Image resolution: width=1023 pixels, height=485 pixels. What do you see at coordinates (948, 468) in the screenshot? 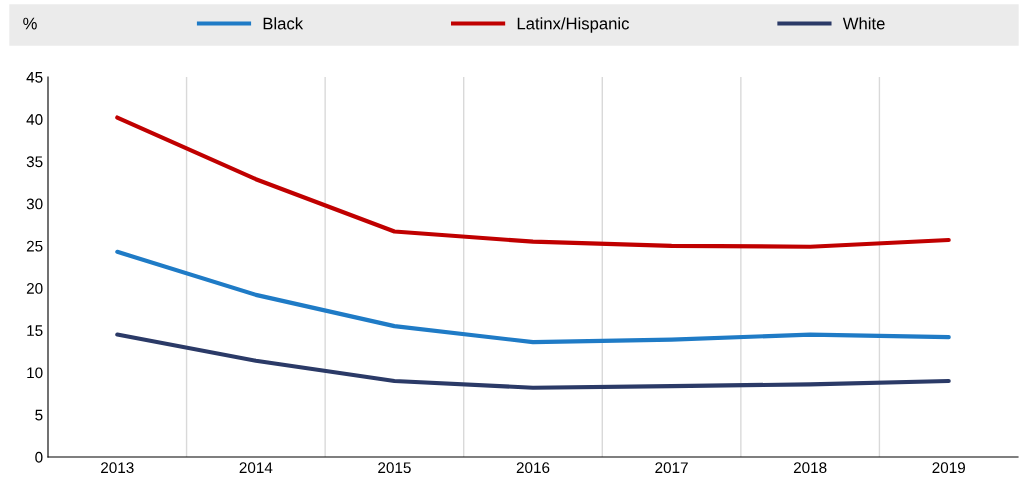
I see `x-tick-label: 2019` at bounding box center [948, 468].